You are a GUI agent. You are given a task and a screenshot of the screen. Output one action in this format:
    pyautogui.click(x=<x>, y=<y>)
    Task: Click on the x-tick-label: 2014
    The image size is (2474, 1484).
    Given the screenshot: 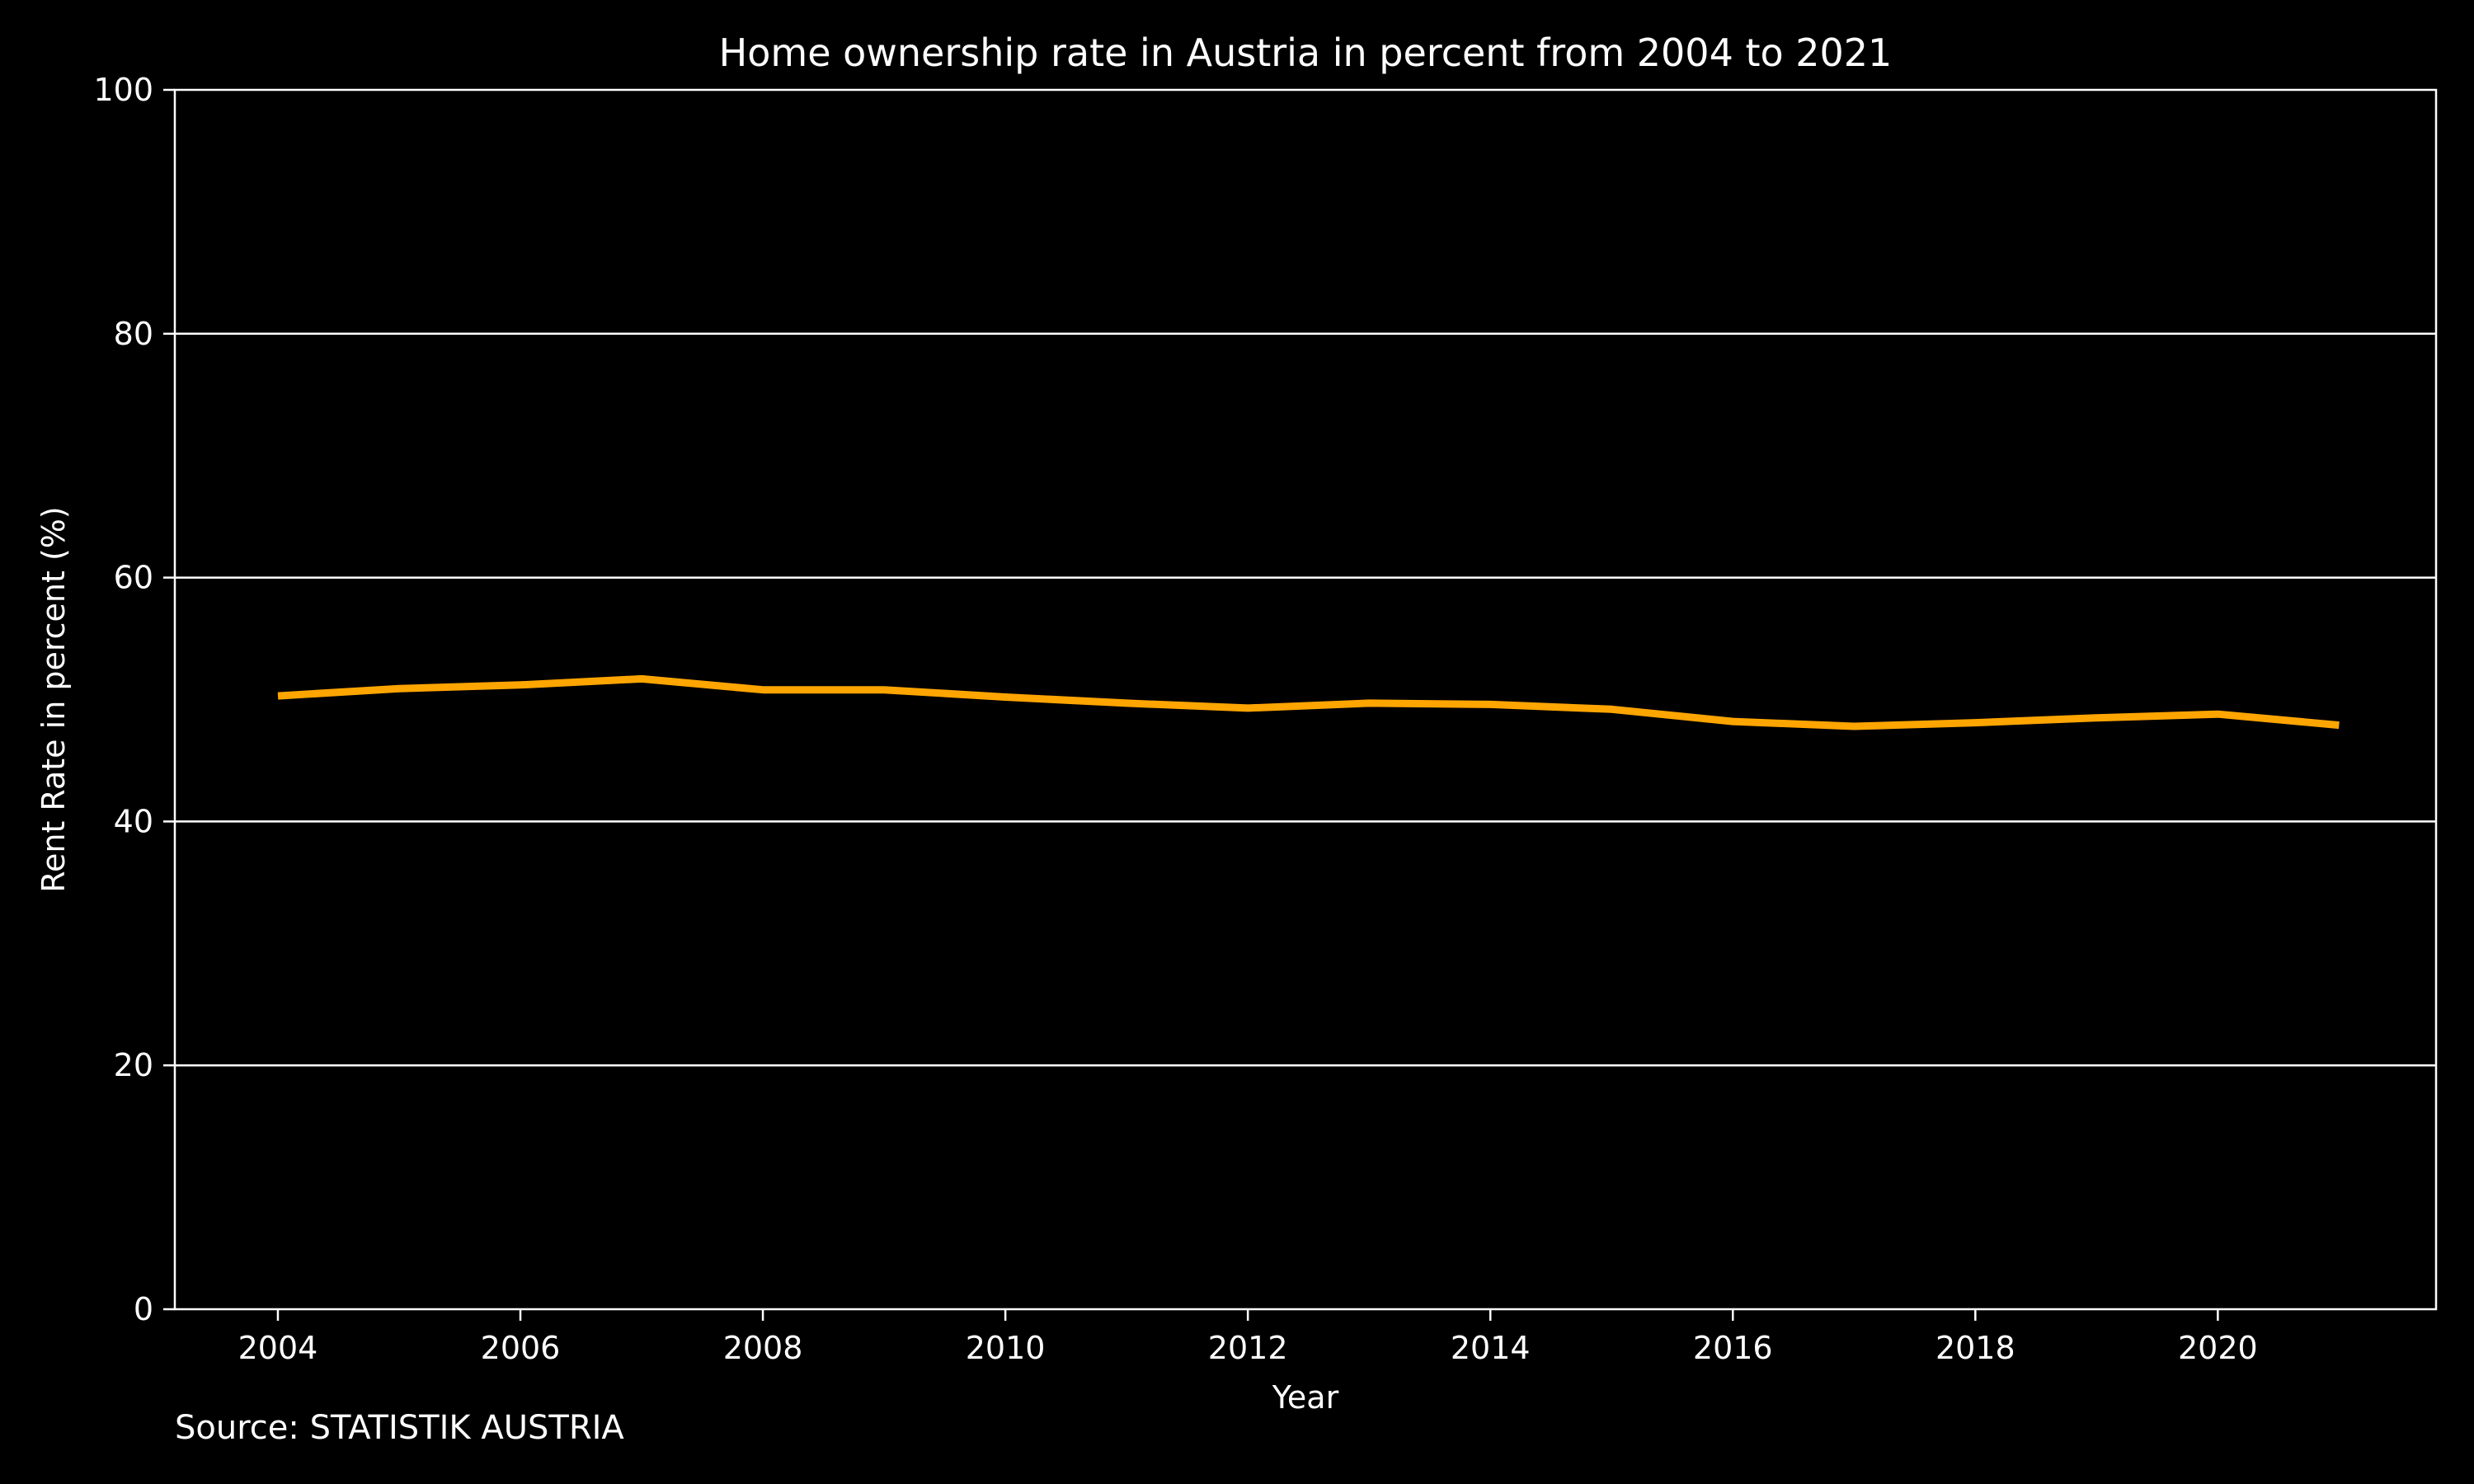 What is the action you would take?
    pyautogui.click(x=1491, y=1348)
    